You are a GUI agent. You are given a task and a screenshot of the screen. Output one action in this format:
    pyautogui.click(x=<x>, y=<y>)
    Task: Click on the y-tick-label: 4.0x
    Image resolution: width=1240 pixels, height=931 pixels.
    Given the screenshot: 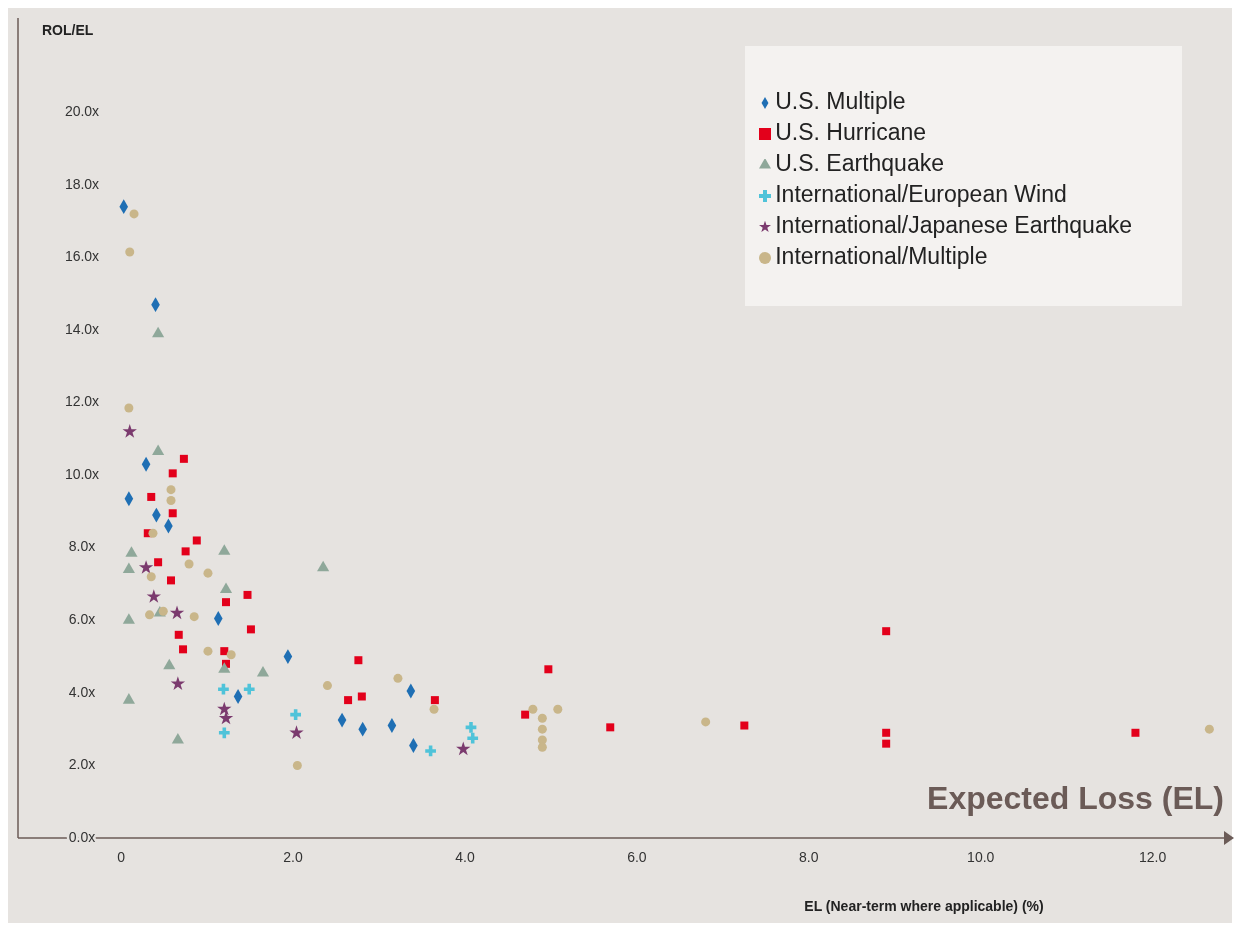 What is the action you would take?
    pyautogui.click(x=82, y=691)
    